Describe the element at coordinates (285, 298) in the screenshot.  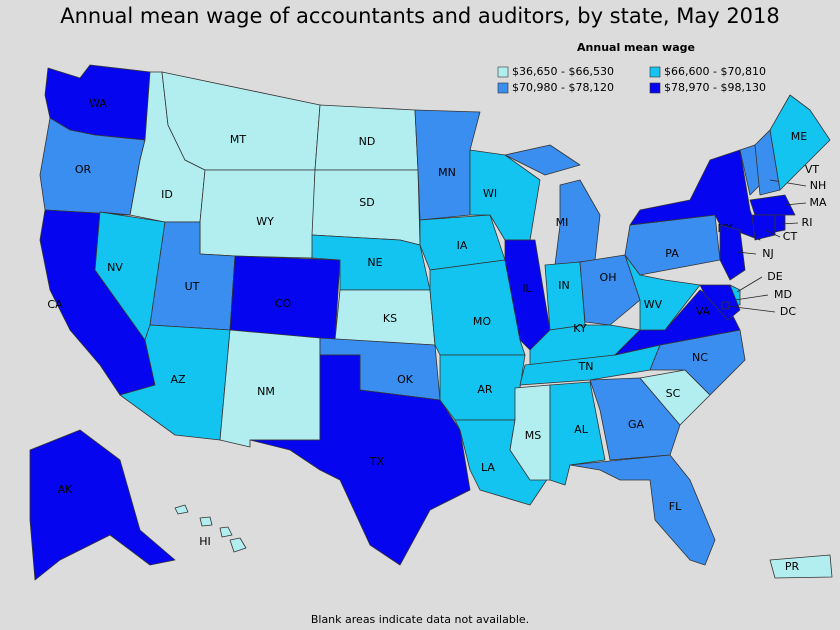
I see `state: CO` at that location.